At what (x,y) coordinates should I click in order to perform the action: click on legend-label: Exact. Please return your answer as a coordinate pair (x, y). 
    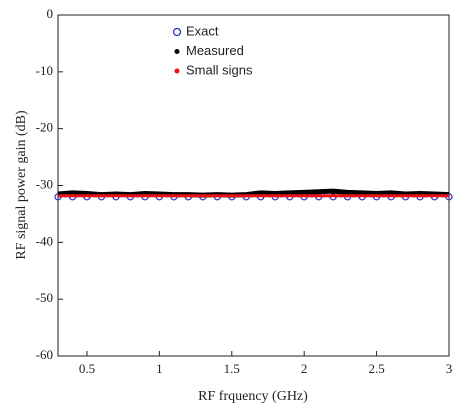
    Looking at the image, I should click on (202, 30).